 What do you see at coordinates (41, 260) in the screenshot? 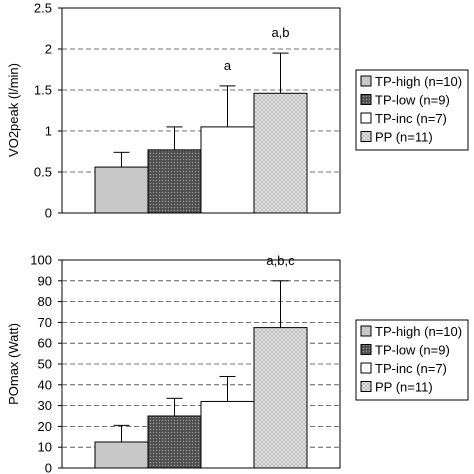
I see `y-tick-label: 100` at bounding box center [41, 260].